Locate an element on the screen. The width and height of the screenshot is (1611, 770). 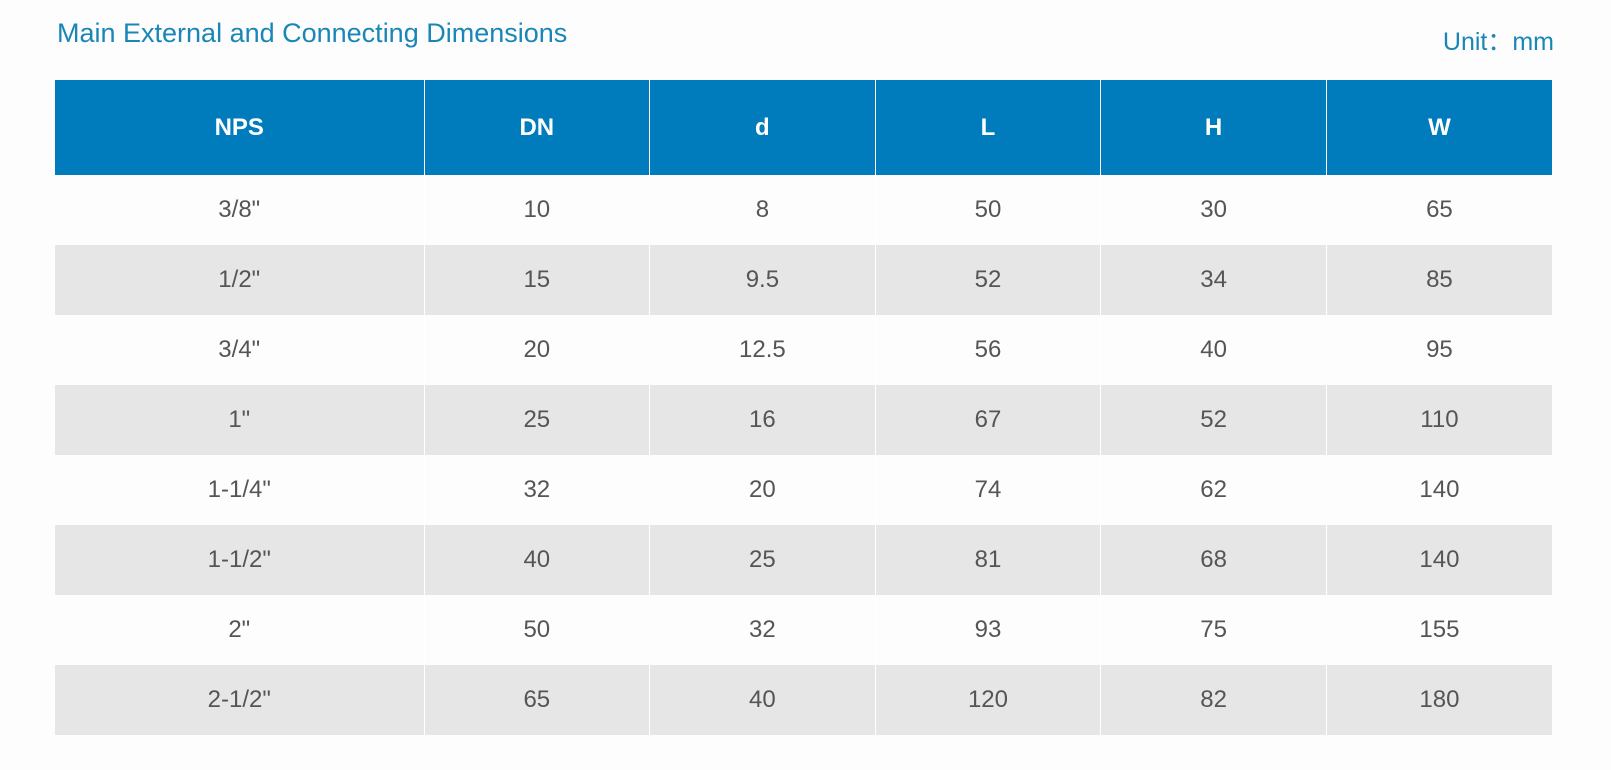
table-cell: 62 is located at coordinates (1213, 490).